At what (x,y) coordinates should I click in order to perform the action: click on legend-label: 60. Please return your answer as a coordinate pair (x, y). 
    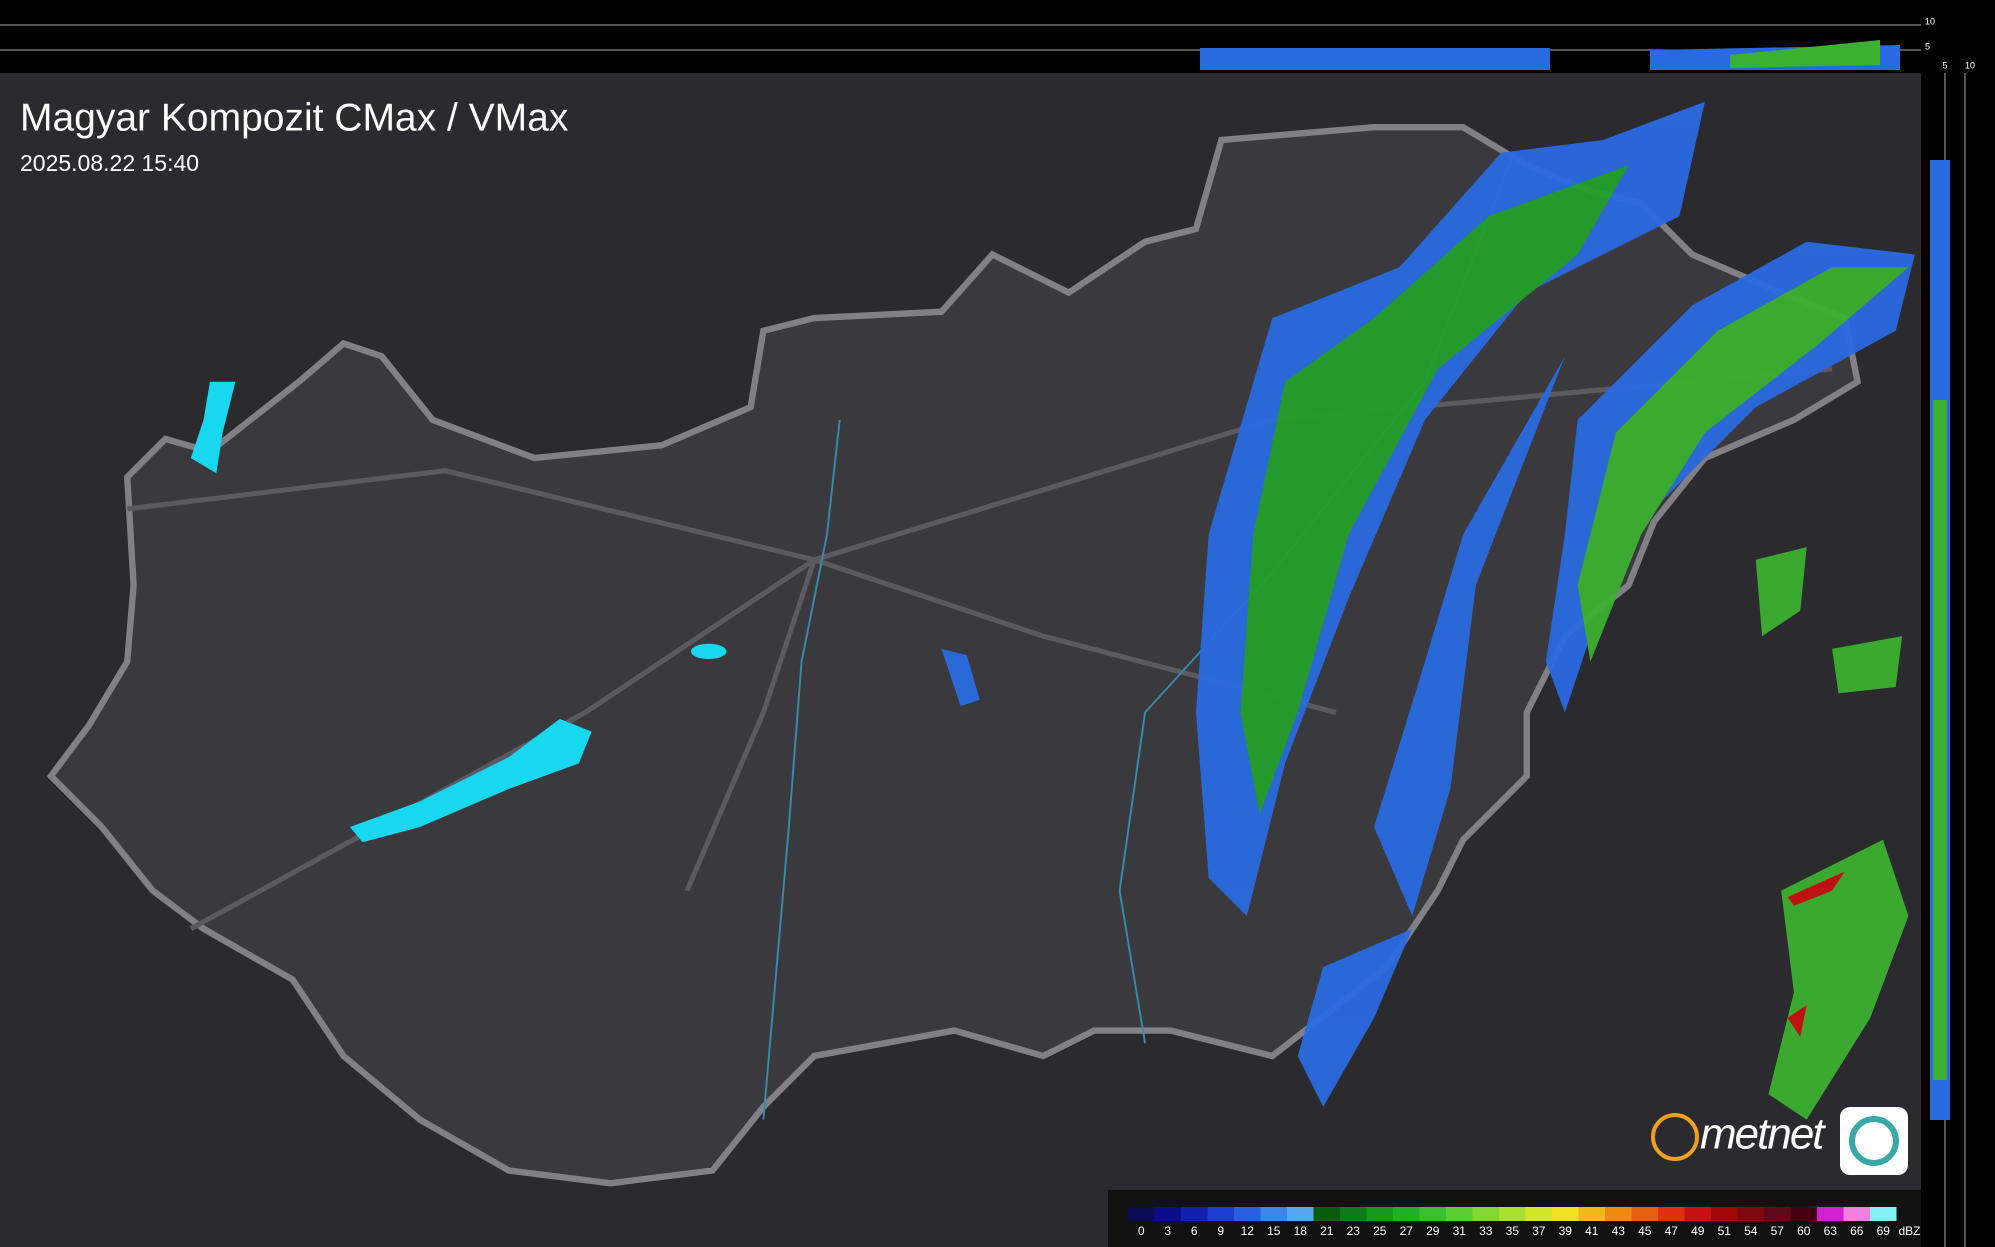
    Looking at the image, I should click on (1804, 1231).